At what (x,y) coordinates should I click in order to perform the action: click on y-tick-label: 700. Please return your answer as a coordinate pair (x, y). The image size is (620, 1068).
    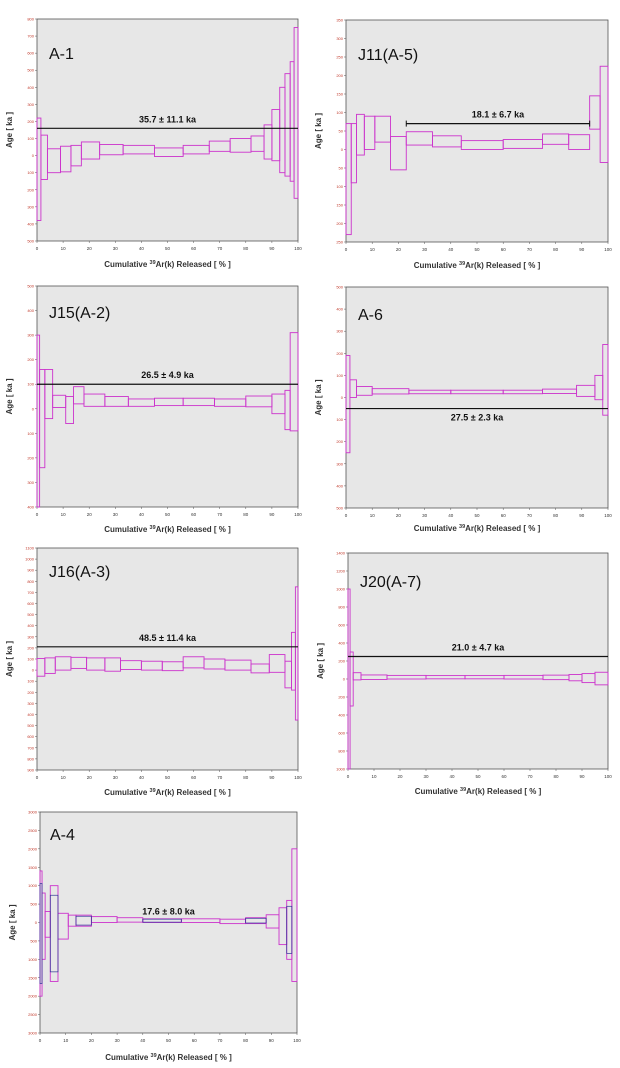
    Looking at the image, I should click on (30, 36).